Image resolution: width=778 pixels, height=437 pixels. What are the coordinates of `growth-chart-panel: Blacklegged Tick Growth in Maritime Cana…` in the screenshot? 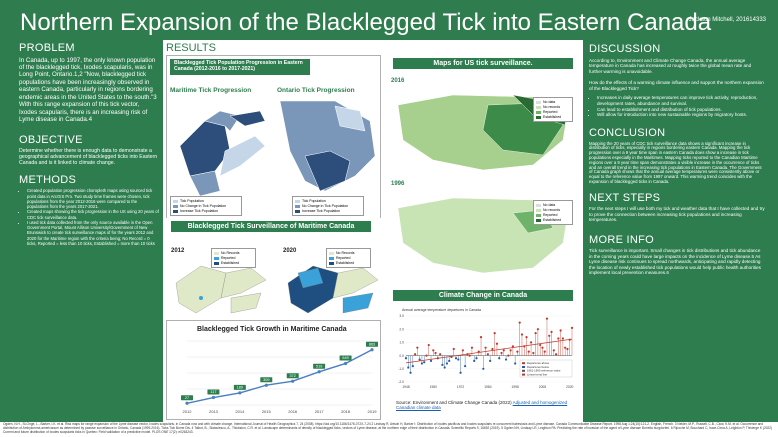 It's located at (273, 370).